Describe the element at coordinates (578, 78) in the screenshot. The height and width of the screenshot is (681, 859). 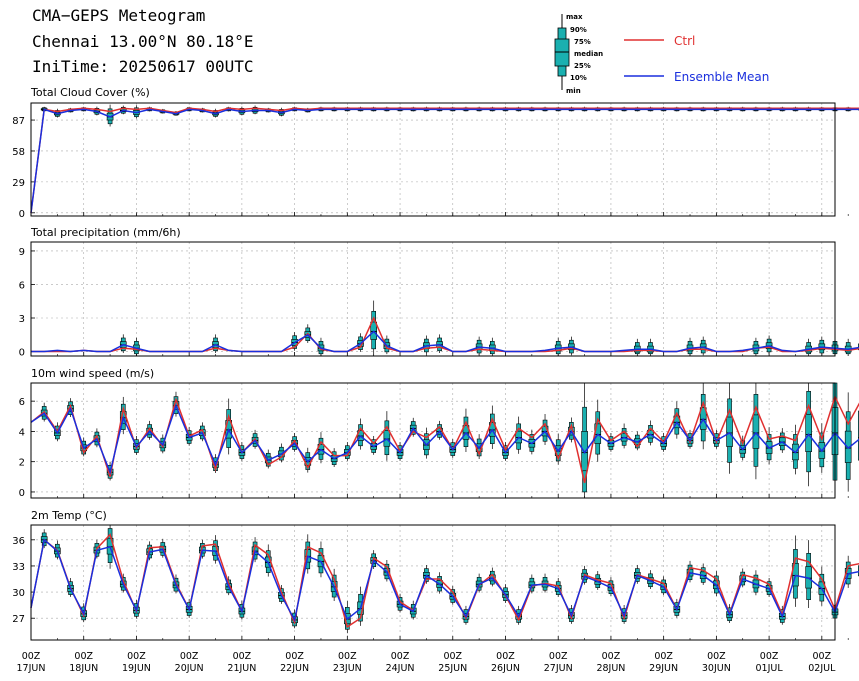
I see `legend-p10: 10%` at that location.